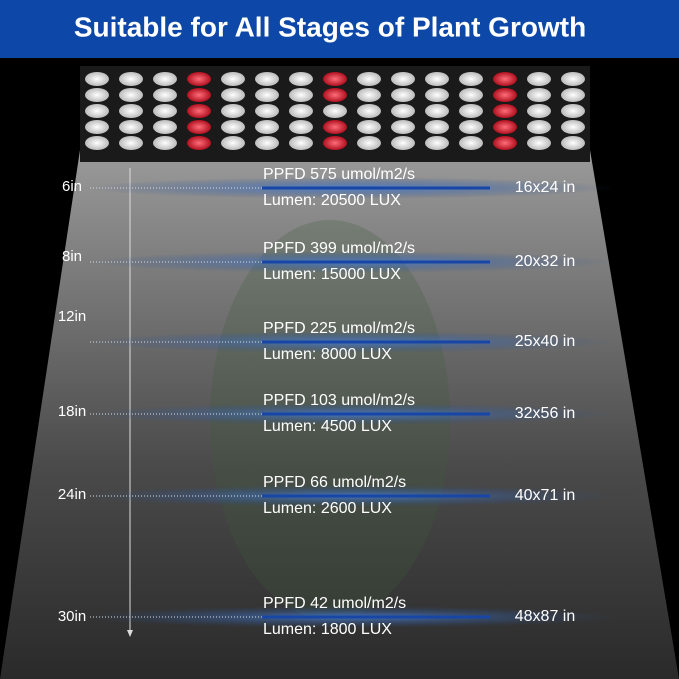 The image size is (679, 679). Describe the element at coordinates (339, 174) in the screenshot. I see `ppfd-label: PPFD 575 umol/m2/s` at that location.